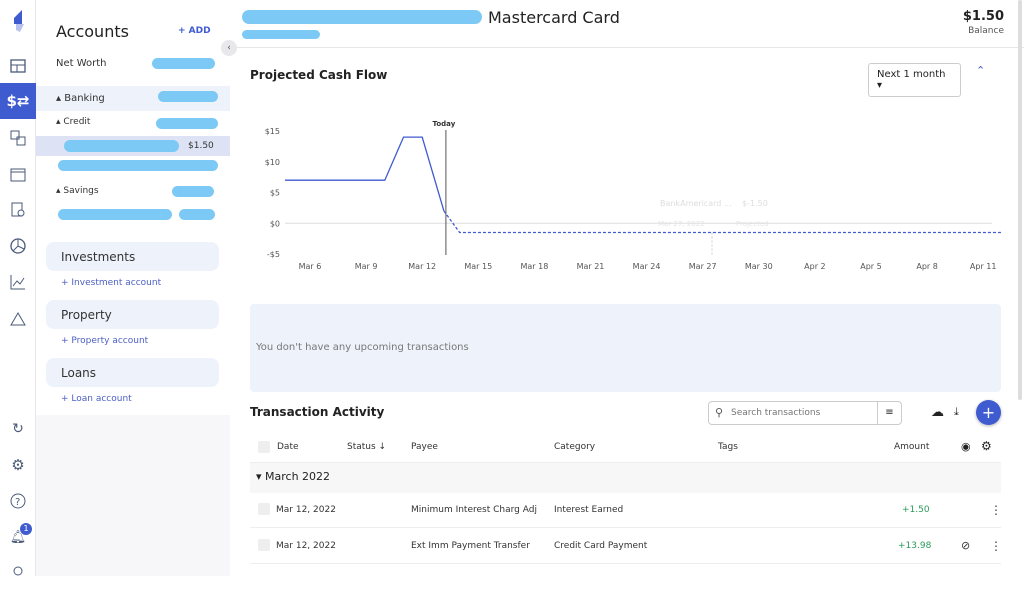  Describe the element at coordinates (272, 162) in the screenshot. I see `y-tick-label: $10` at that location.